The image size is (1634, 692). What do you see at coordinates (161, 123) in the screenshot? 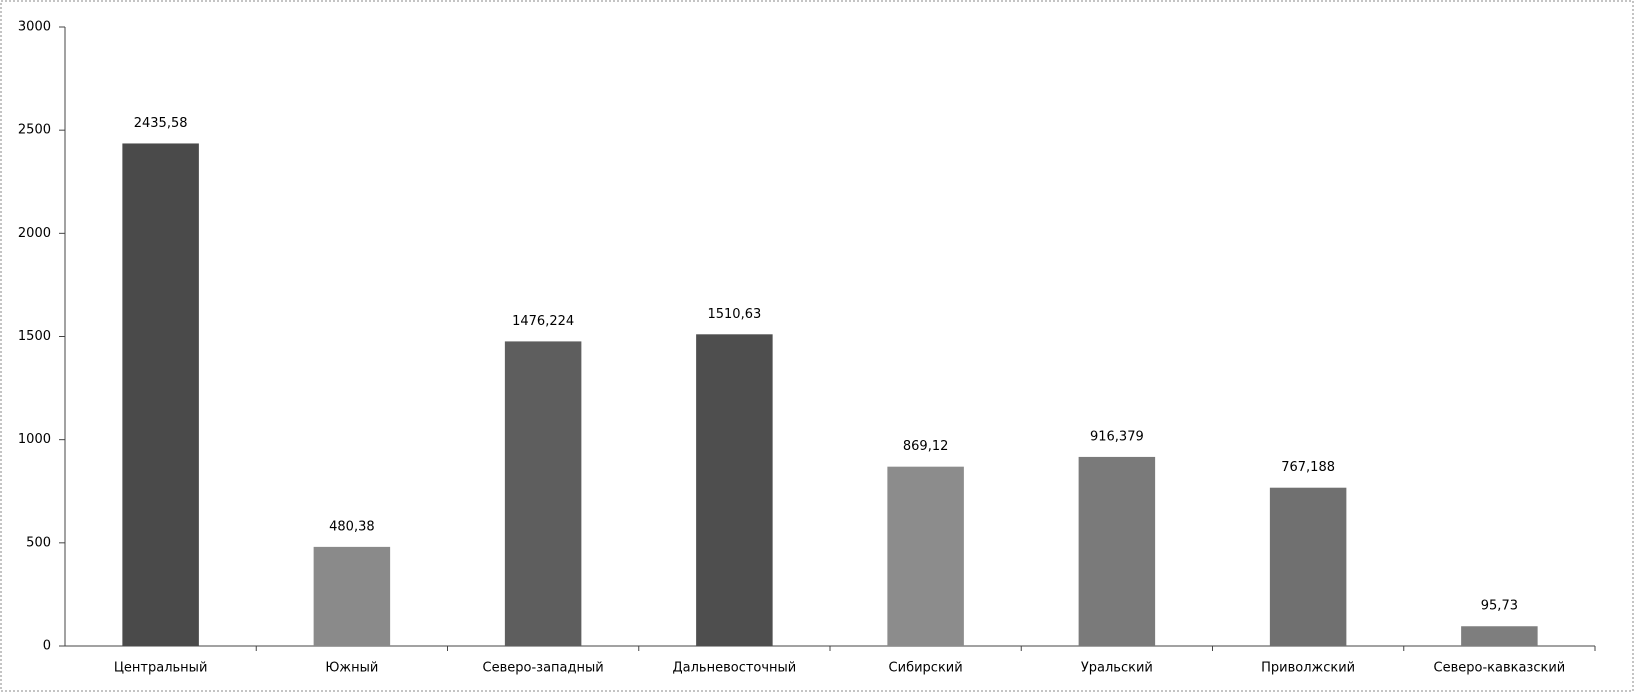
I see `data-label: 2435,58` at bounding box center [161, 123].